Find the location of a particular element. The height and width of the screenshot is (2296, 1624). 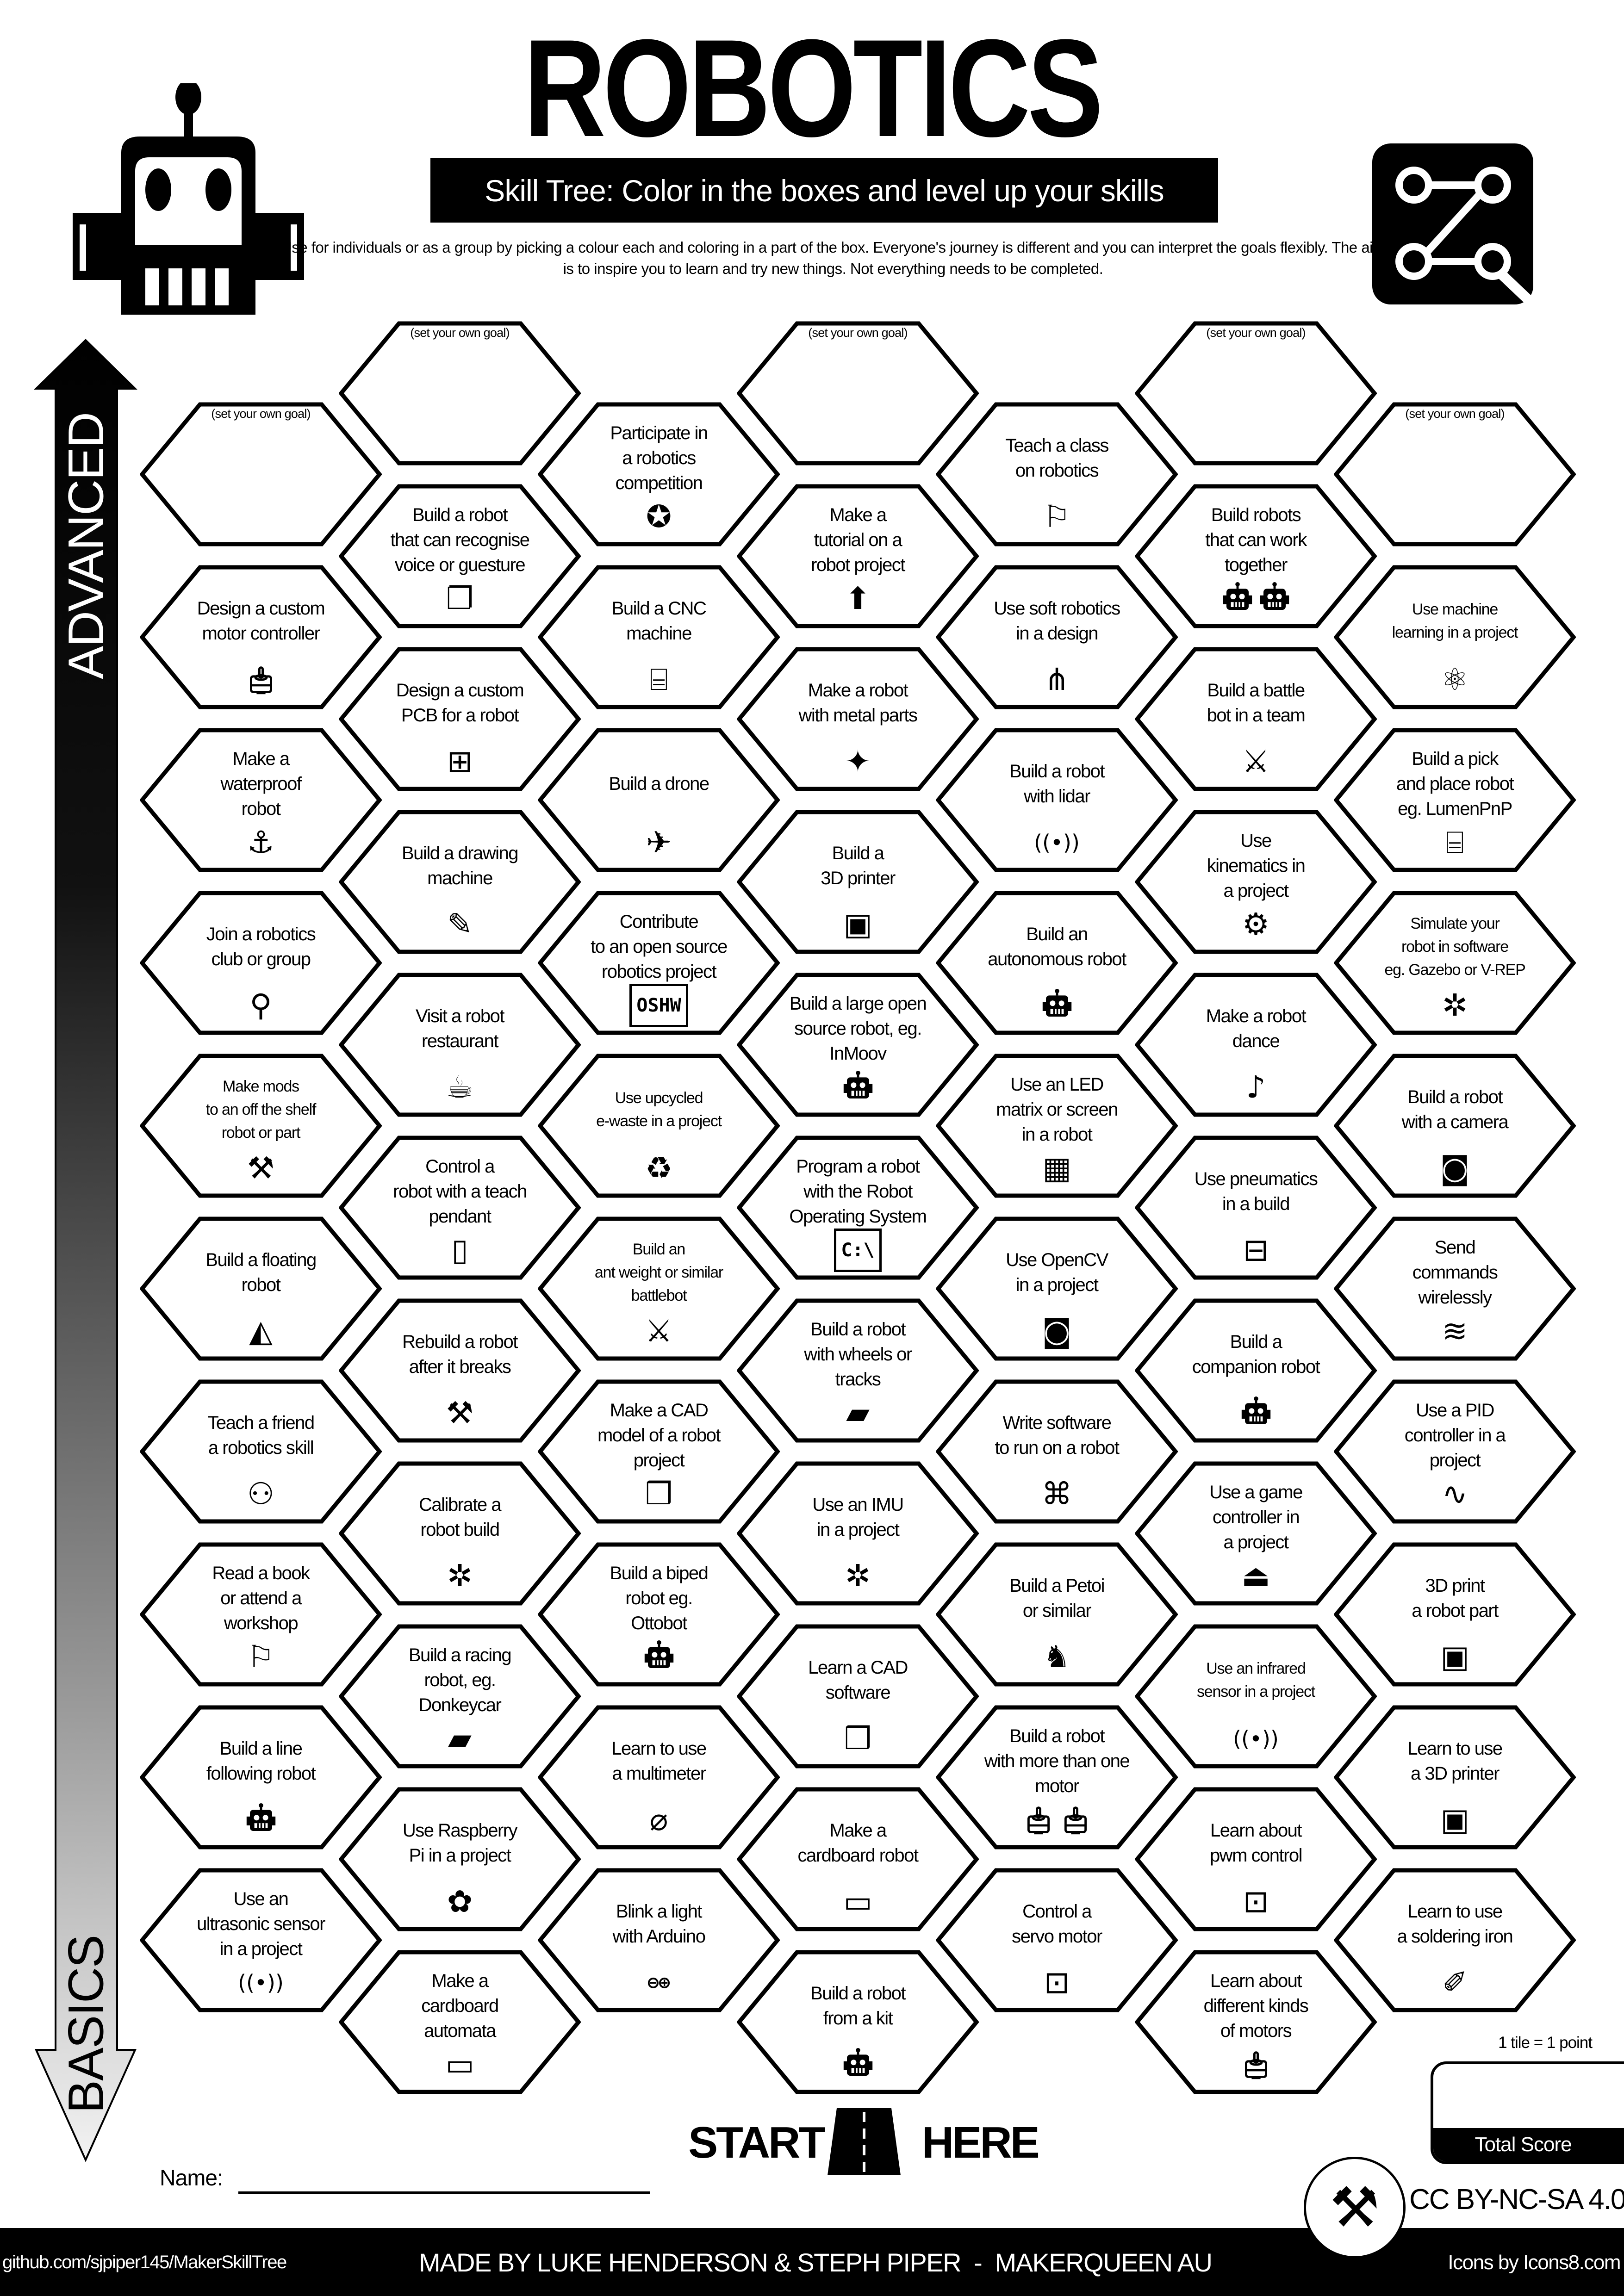

skill-tile: Use upcycled e-waste in a project ♻ is located at coordinates (659, 1126).